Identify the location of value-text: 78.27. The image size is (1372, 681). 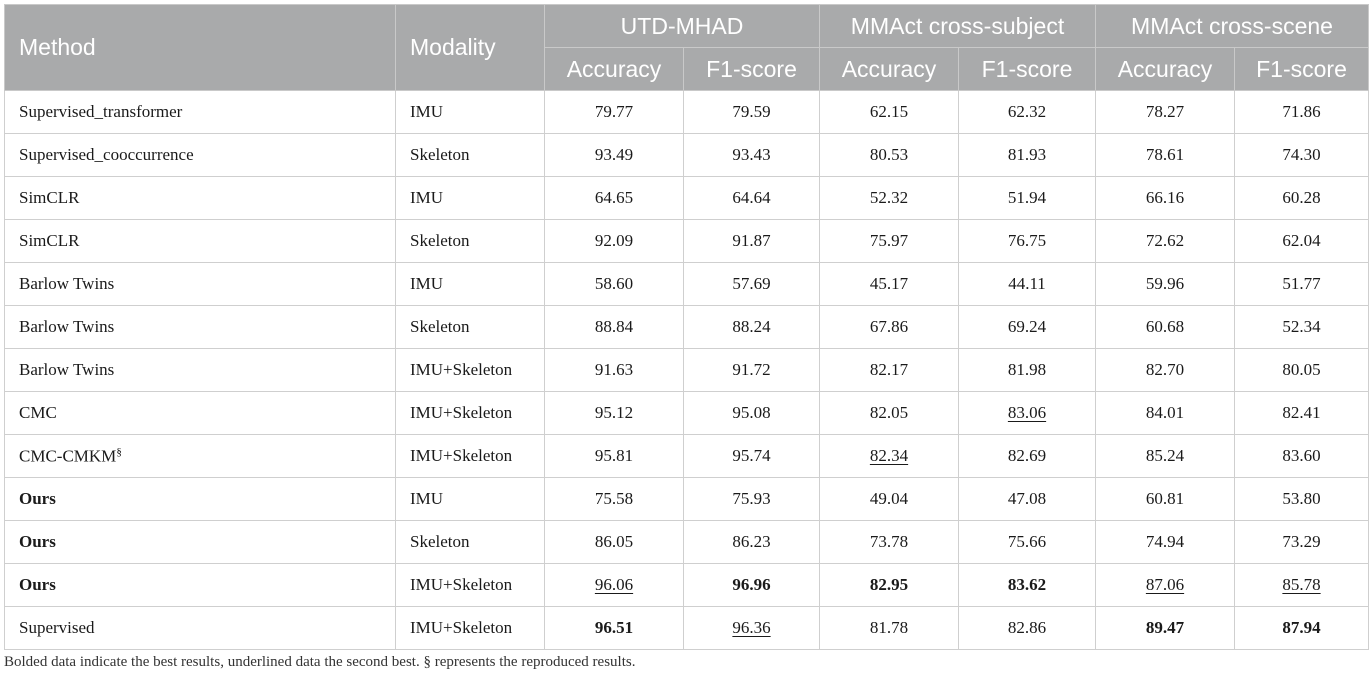
(1165, 111).